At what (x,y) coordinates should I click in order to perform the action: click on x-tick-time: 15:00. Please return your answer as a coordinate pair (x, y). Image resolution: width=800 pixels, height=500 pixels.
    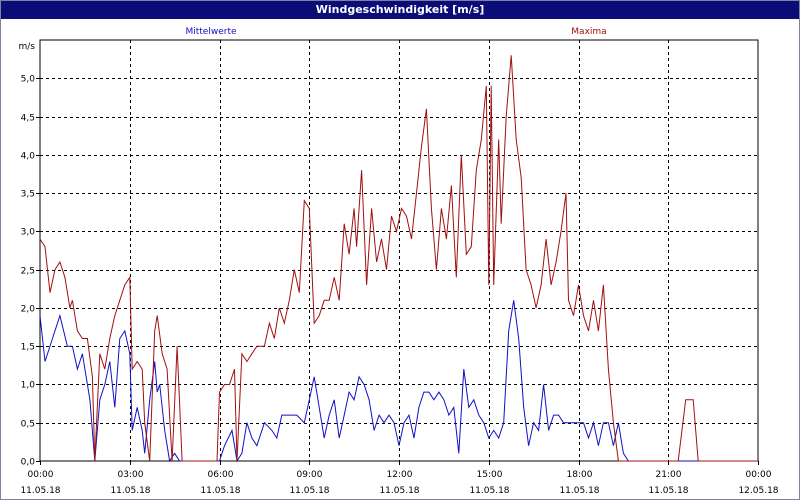
    Looking at the image, I should click on (490, 475).